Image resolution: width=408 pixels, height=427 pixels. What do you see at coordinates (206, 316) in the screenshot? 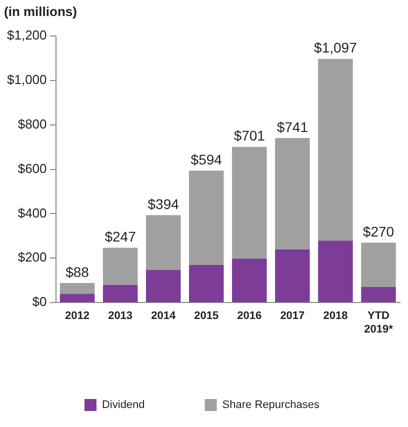
I see `x-tick-label: 2015` at bounding box center [206, 316].